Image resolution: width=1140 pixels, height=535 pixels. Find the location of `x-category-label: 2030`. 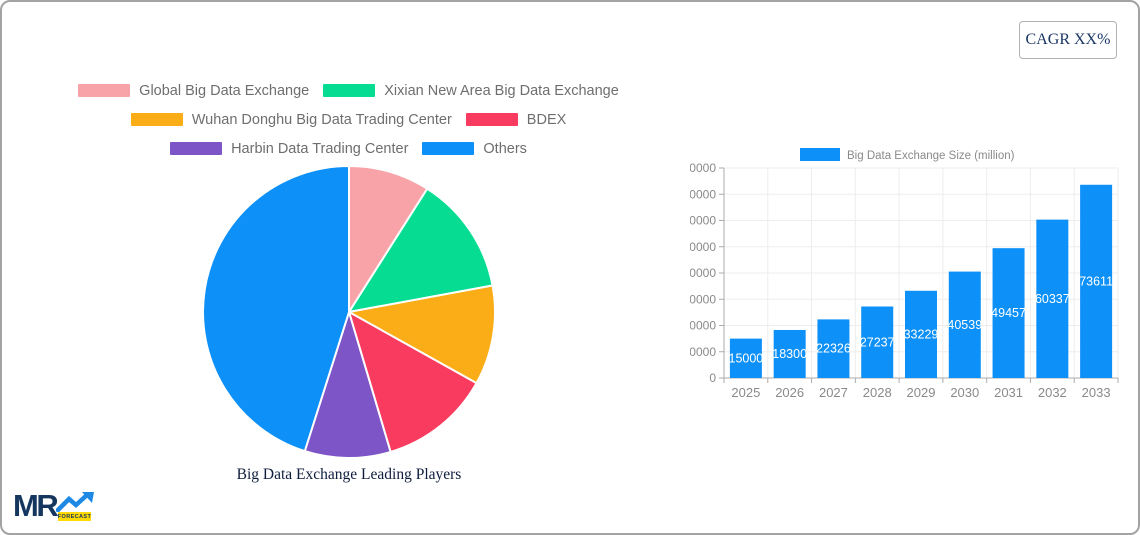

x-category-label: 2030 is located at coordinates (964, 392).